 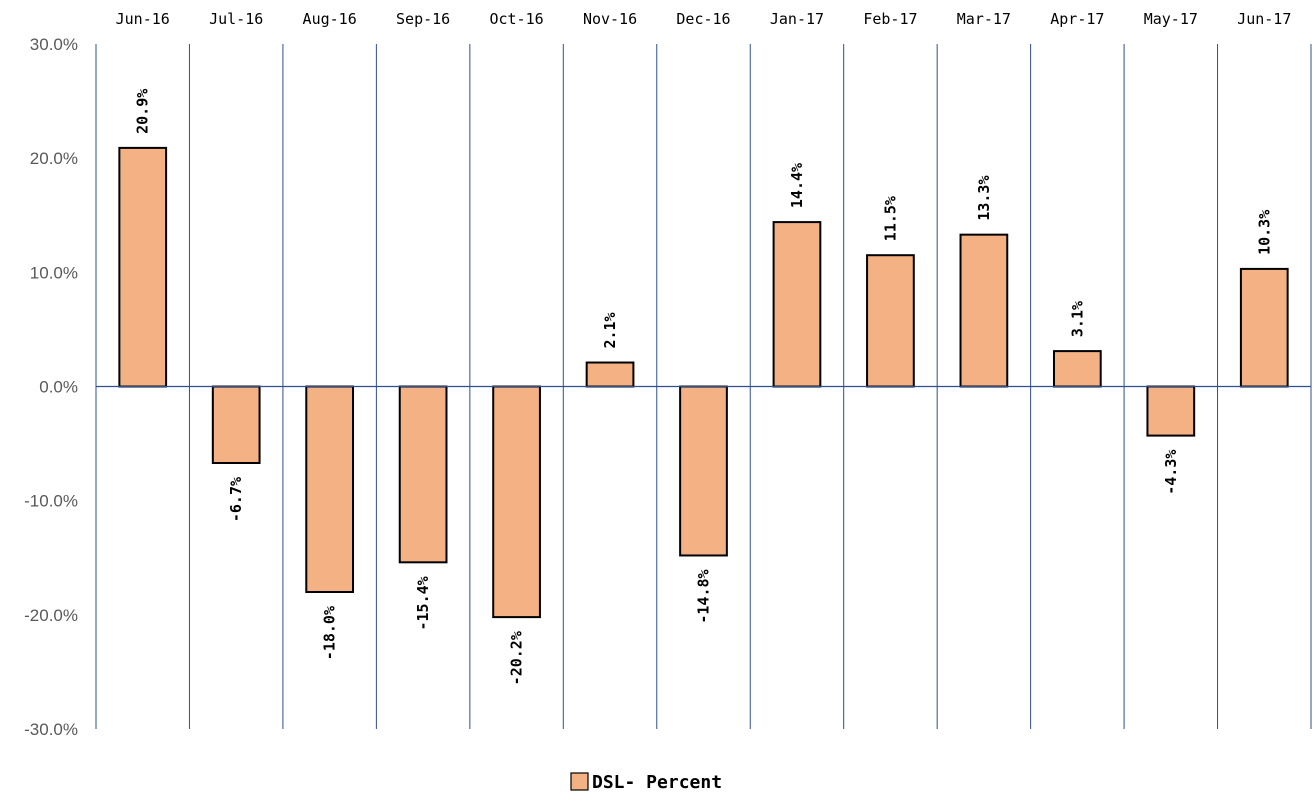 I want to click on data-label: 14.4%, so click(x=797, y=185).